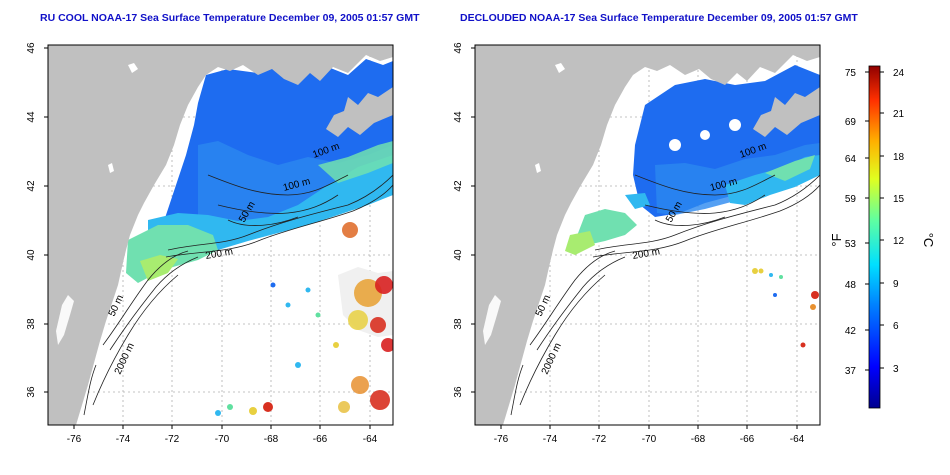 This screenshot has width=950, height=475. What do you see at coordinates (271, 439) in the screenshot?
I see `left-lon-tick-68: -68` at bounding box center [271, 439].